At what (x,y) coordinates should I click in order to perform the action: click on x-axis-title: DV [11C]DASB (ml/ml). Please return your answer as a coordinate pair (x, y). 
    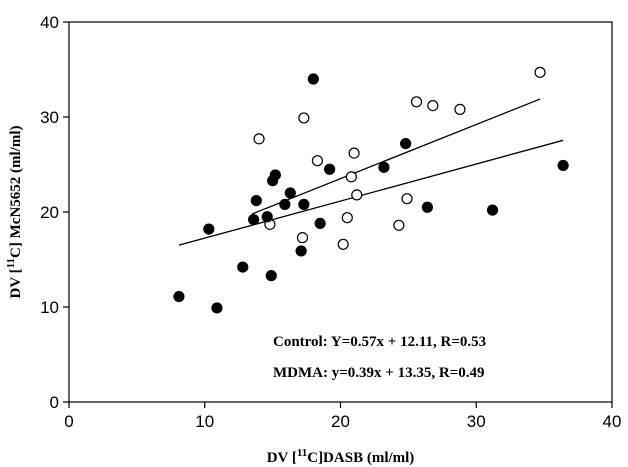
    Looking at the image, I should click on (341, 456).